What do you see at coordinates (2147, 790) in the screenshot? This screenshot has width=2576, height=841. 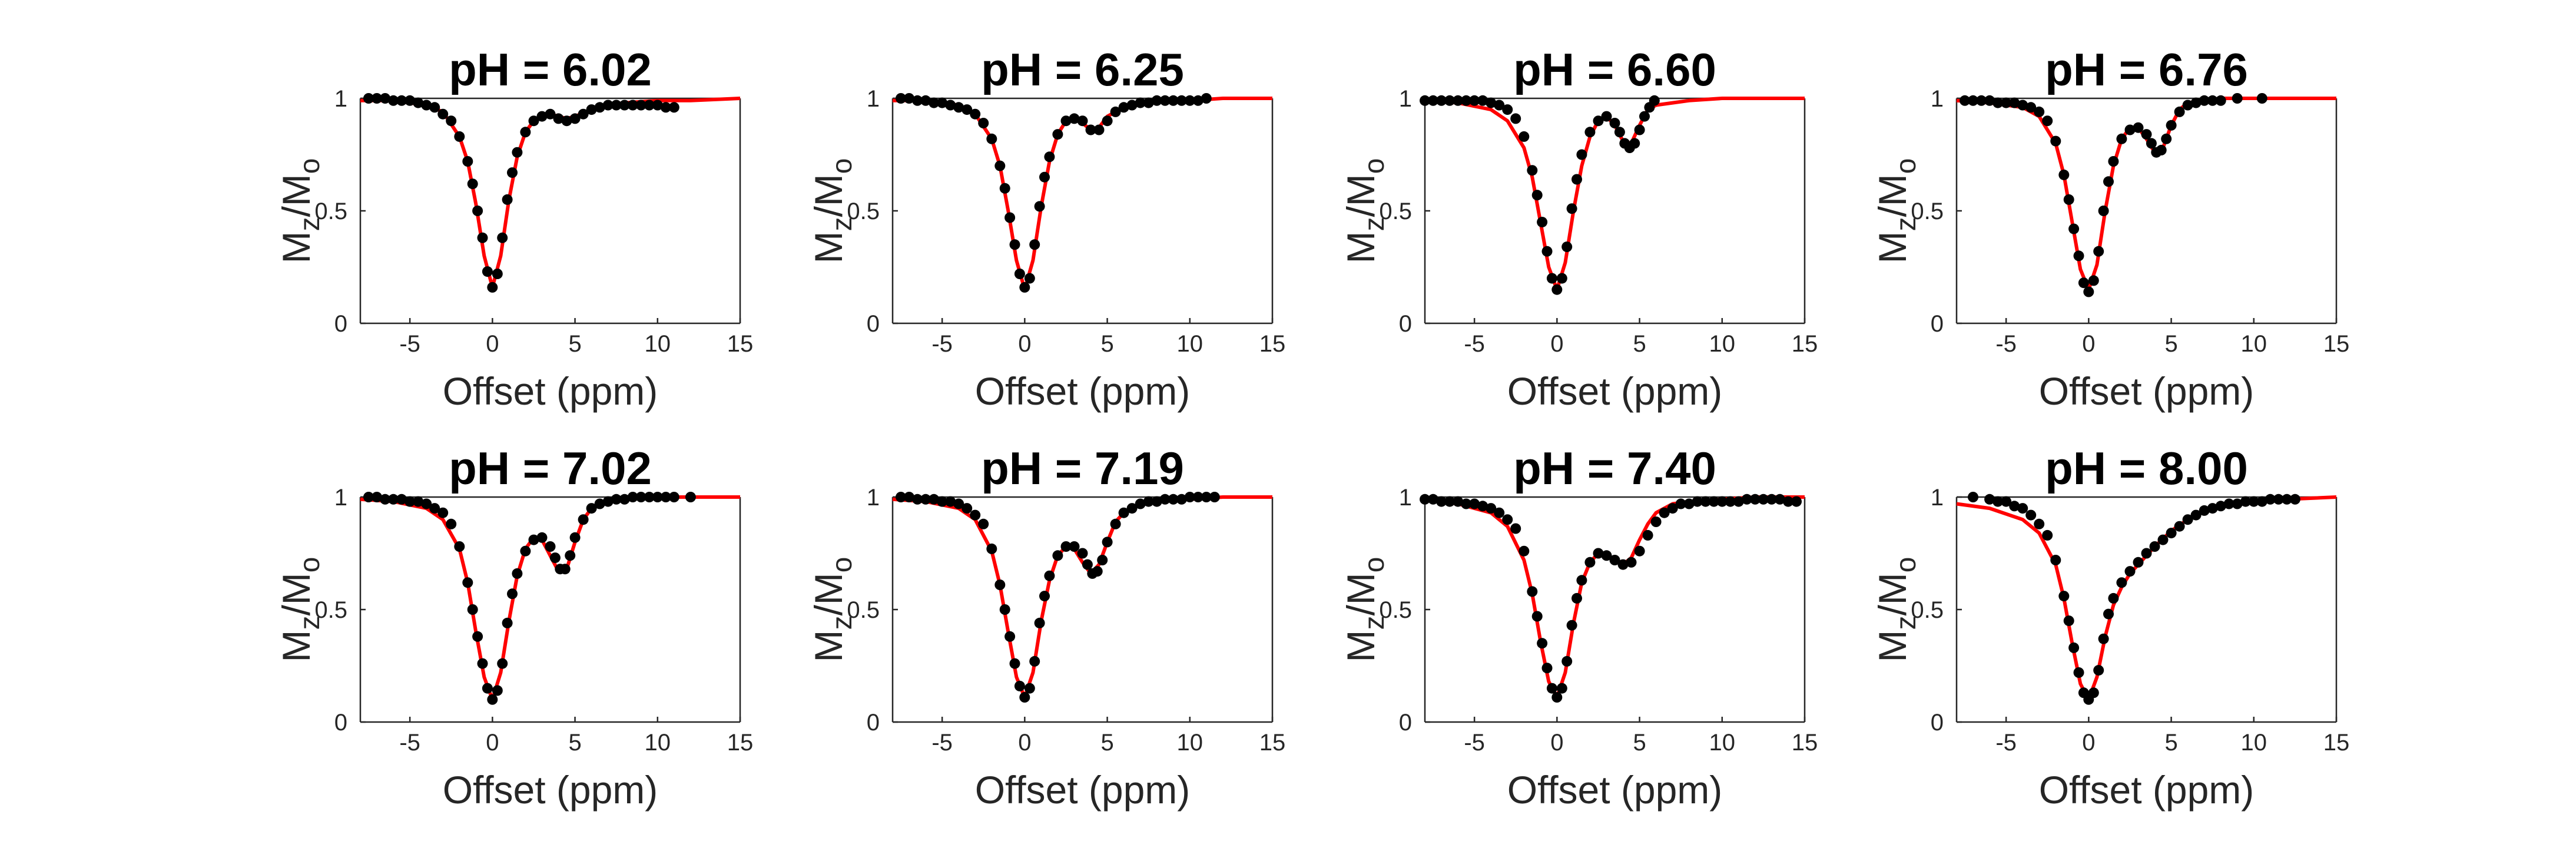 I see `x-axis-label: Offset (ppm)` at bounding box center [2147, 790].